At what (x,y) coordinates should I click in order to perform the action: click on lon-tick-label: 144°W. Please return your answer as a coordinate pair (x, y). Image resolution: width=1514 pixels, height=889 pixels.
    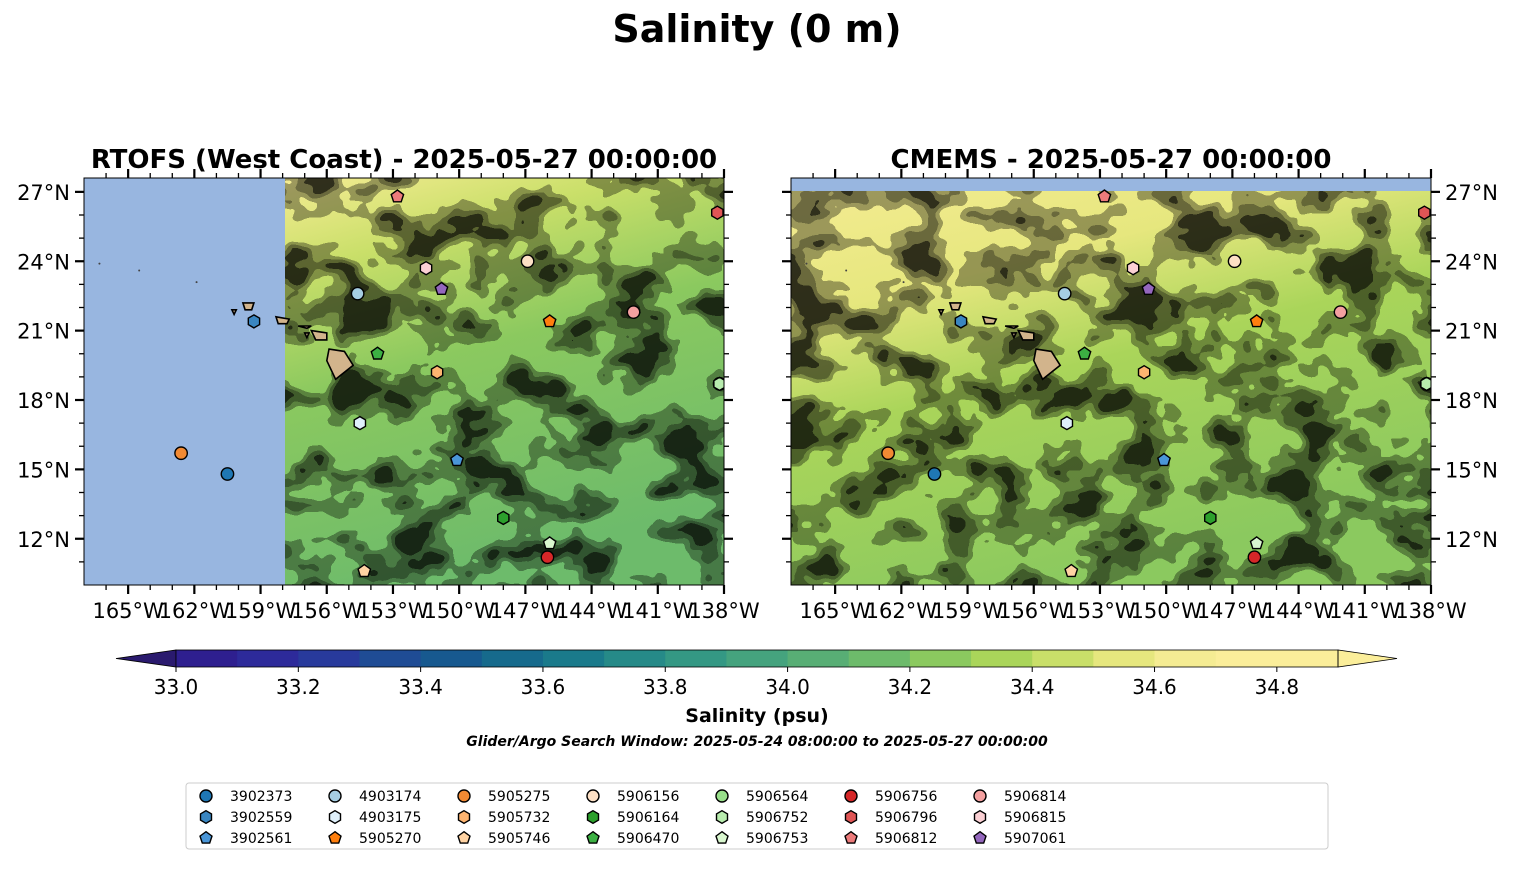
    Looking at the image, I should click on (1299, 611).